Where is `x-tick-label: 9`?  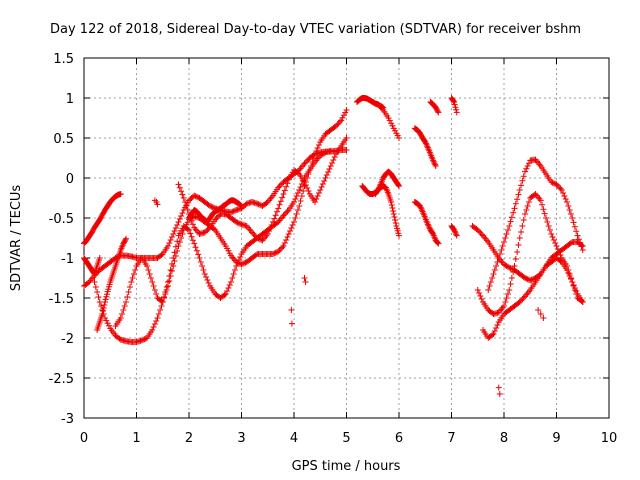
x-tick-label: 9 is located at coordinates (556, 438).